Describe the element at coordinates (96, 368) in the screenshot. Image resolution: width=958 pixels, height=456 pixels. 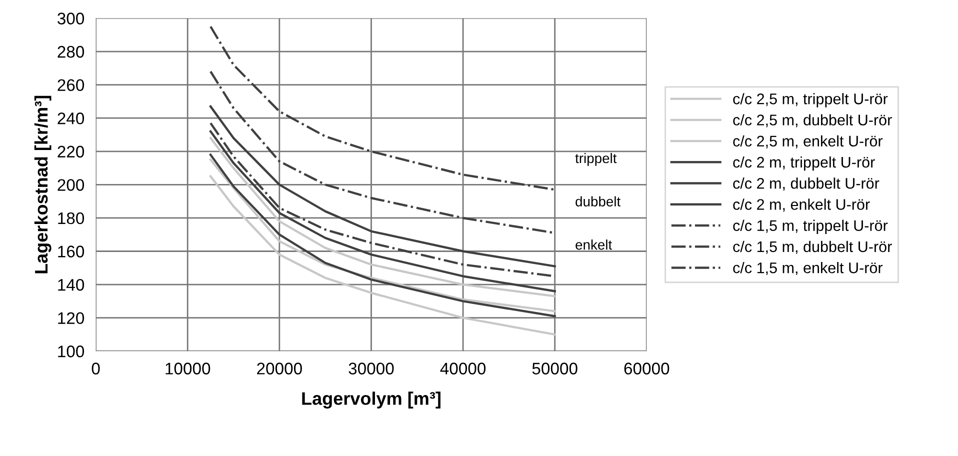
I see `x-tick-label: 0` at that location.